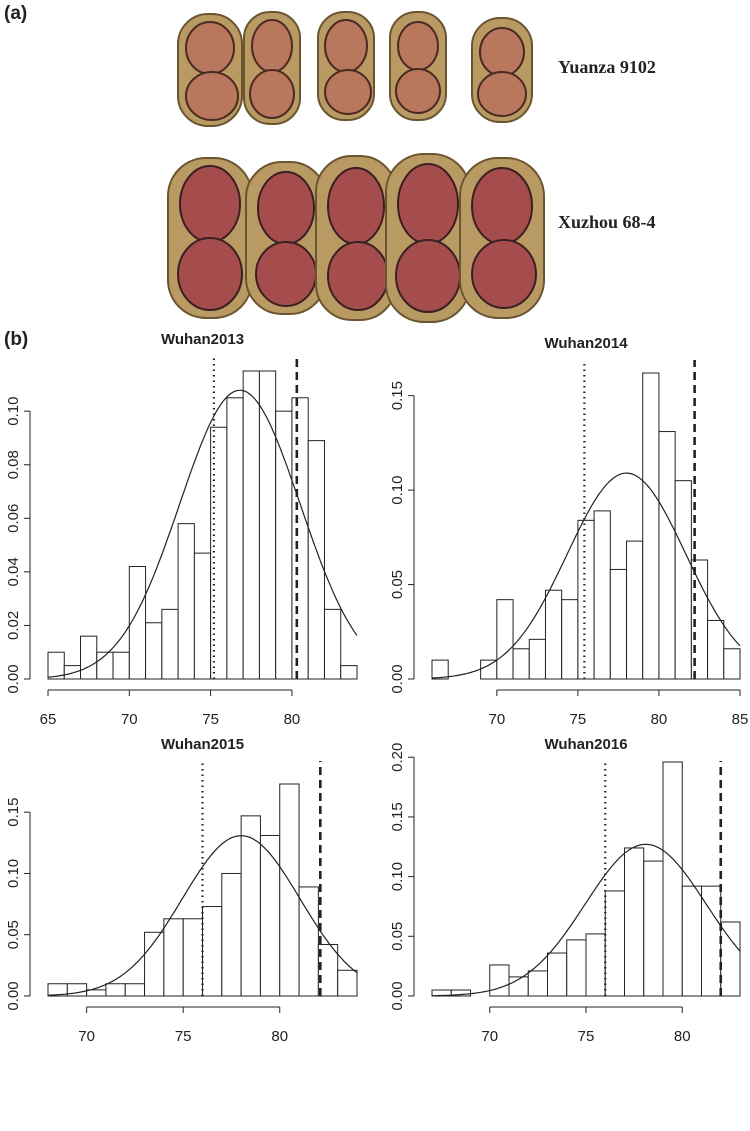 Image resolution: width=750 pixels, height=1131 pixels. What do you see at coordinates (740, 719) in the screenshot?
I see `x-tick-label: 85` at bounding box center [740, 719].